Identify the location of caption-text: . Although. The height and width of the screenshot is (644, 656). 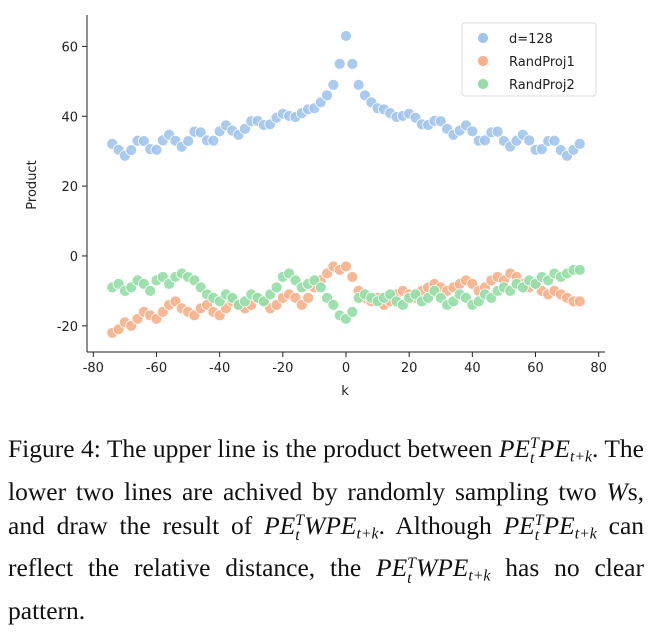
(441, 525).